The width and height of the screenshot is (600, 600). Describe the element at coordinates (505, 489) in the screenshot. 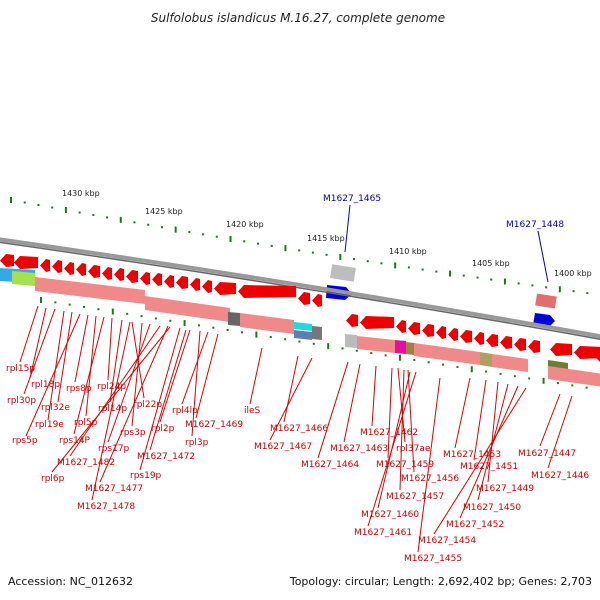

I see `gene-label: M1627_1449` at that location.